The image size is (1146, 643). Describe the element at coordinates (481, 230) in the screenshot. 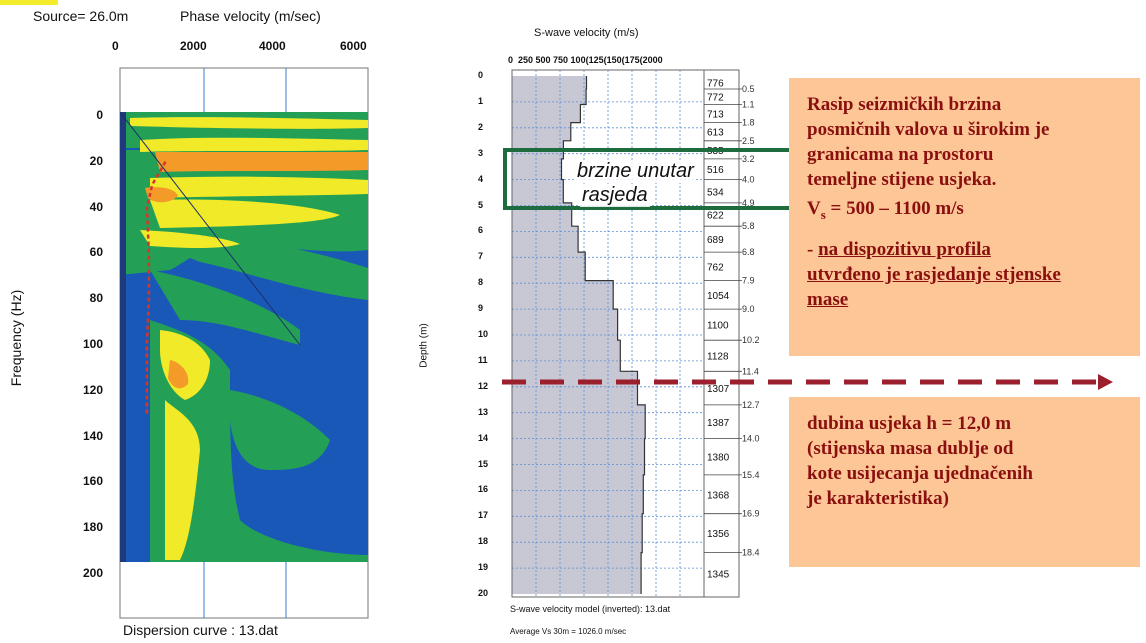

I see `right-y-tick: 6` at that location.